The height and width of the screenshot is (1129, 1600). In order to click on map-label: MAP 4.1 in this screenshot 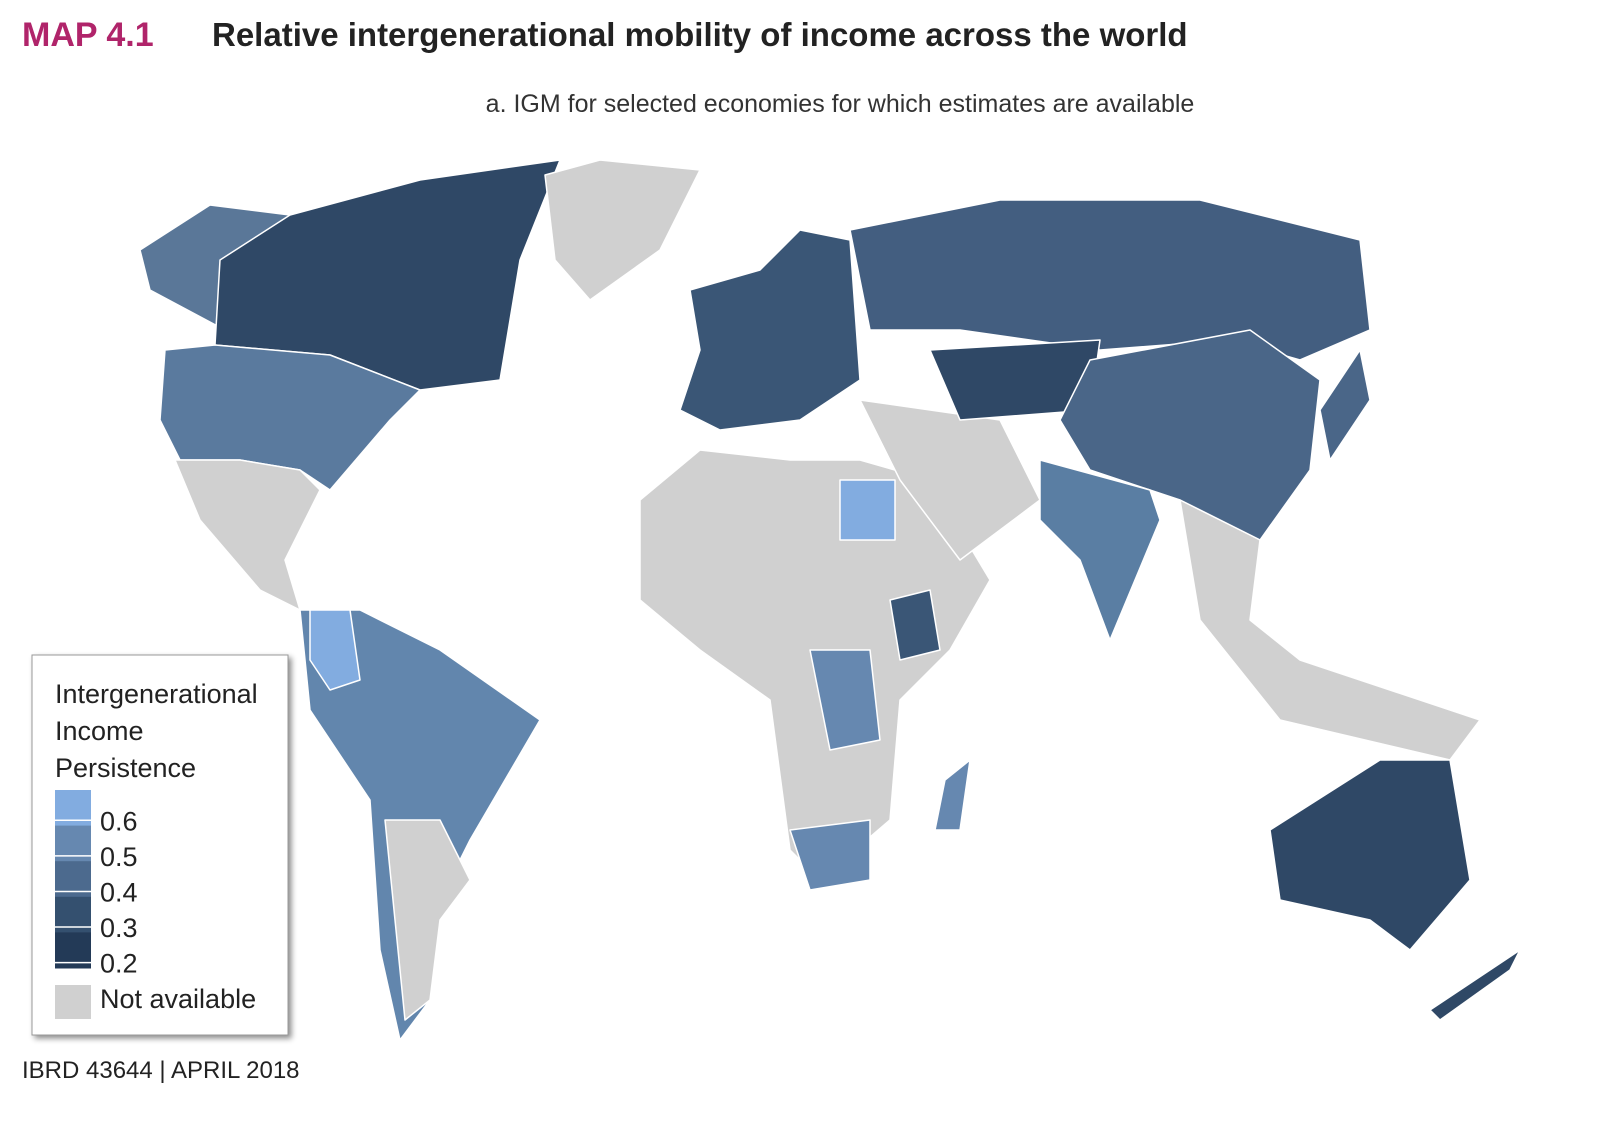, I will do `click(88, 35)`.